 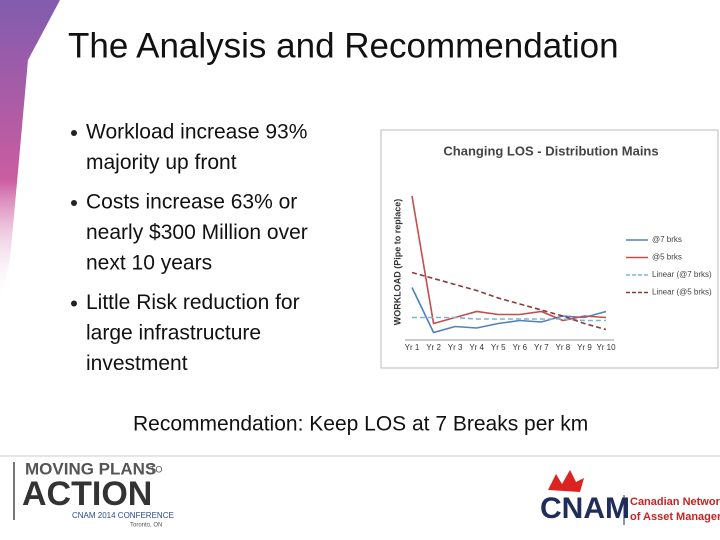 What do you see at coordinates (156, 469) in the screenshot?
I see `logo-text: TO` at bounding box center [156, 469].